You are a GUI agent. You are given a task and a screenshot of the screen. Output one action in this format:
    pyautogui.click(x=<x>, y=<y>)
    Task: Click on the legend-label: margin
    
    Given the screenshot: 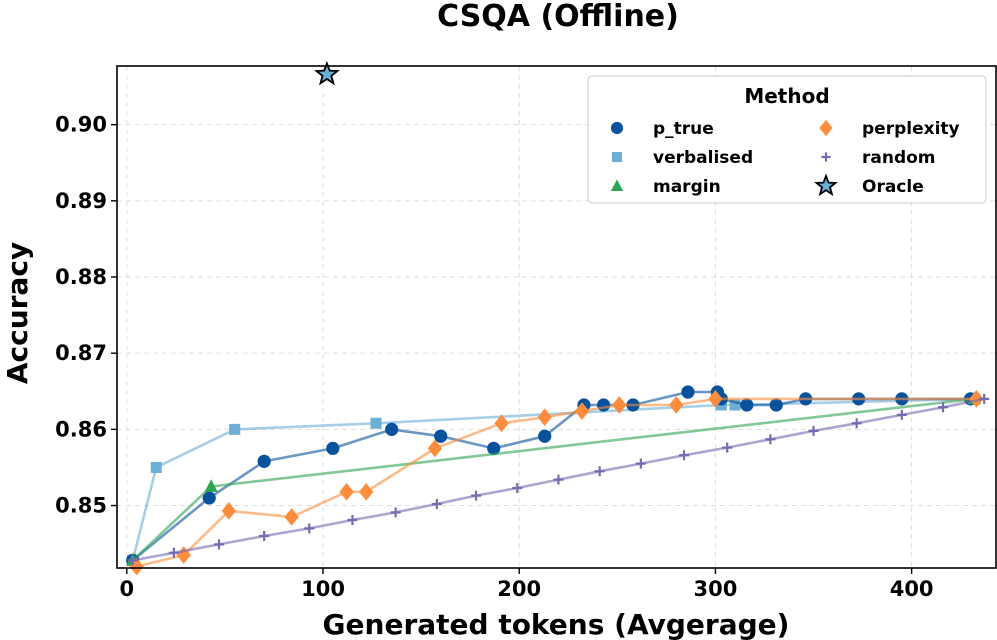 What is the action you would take?
    pyautogui.click(x=687, y=187)
    